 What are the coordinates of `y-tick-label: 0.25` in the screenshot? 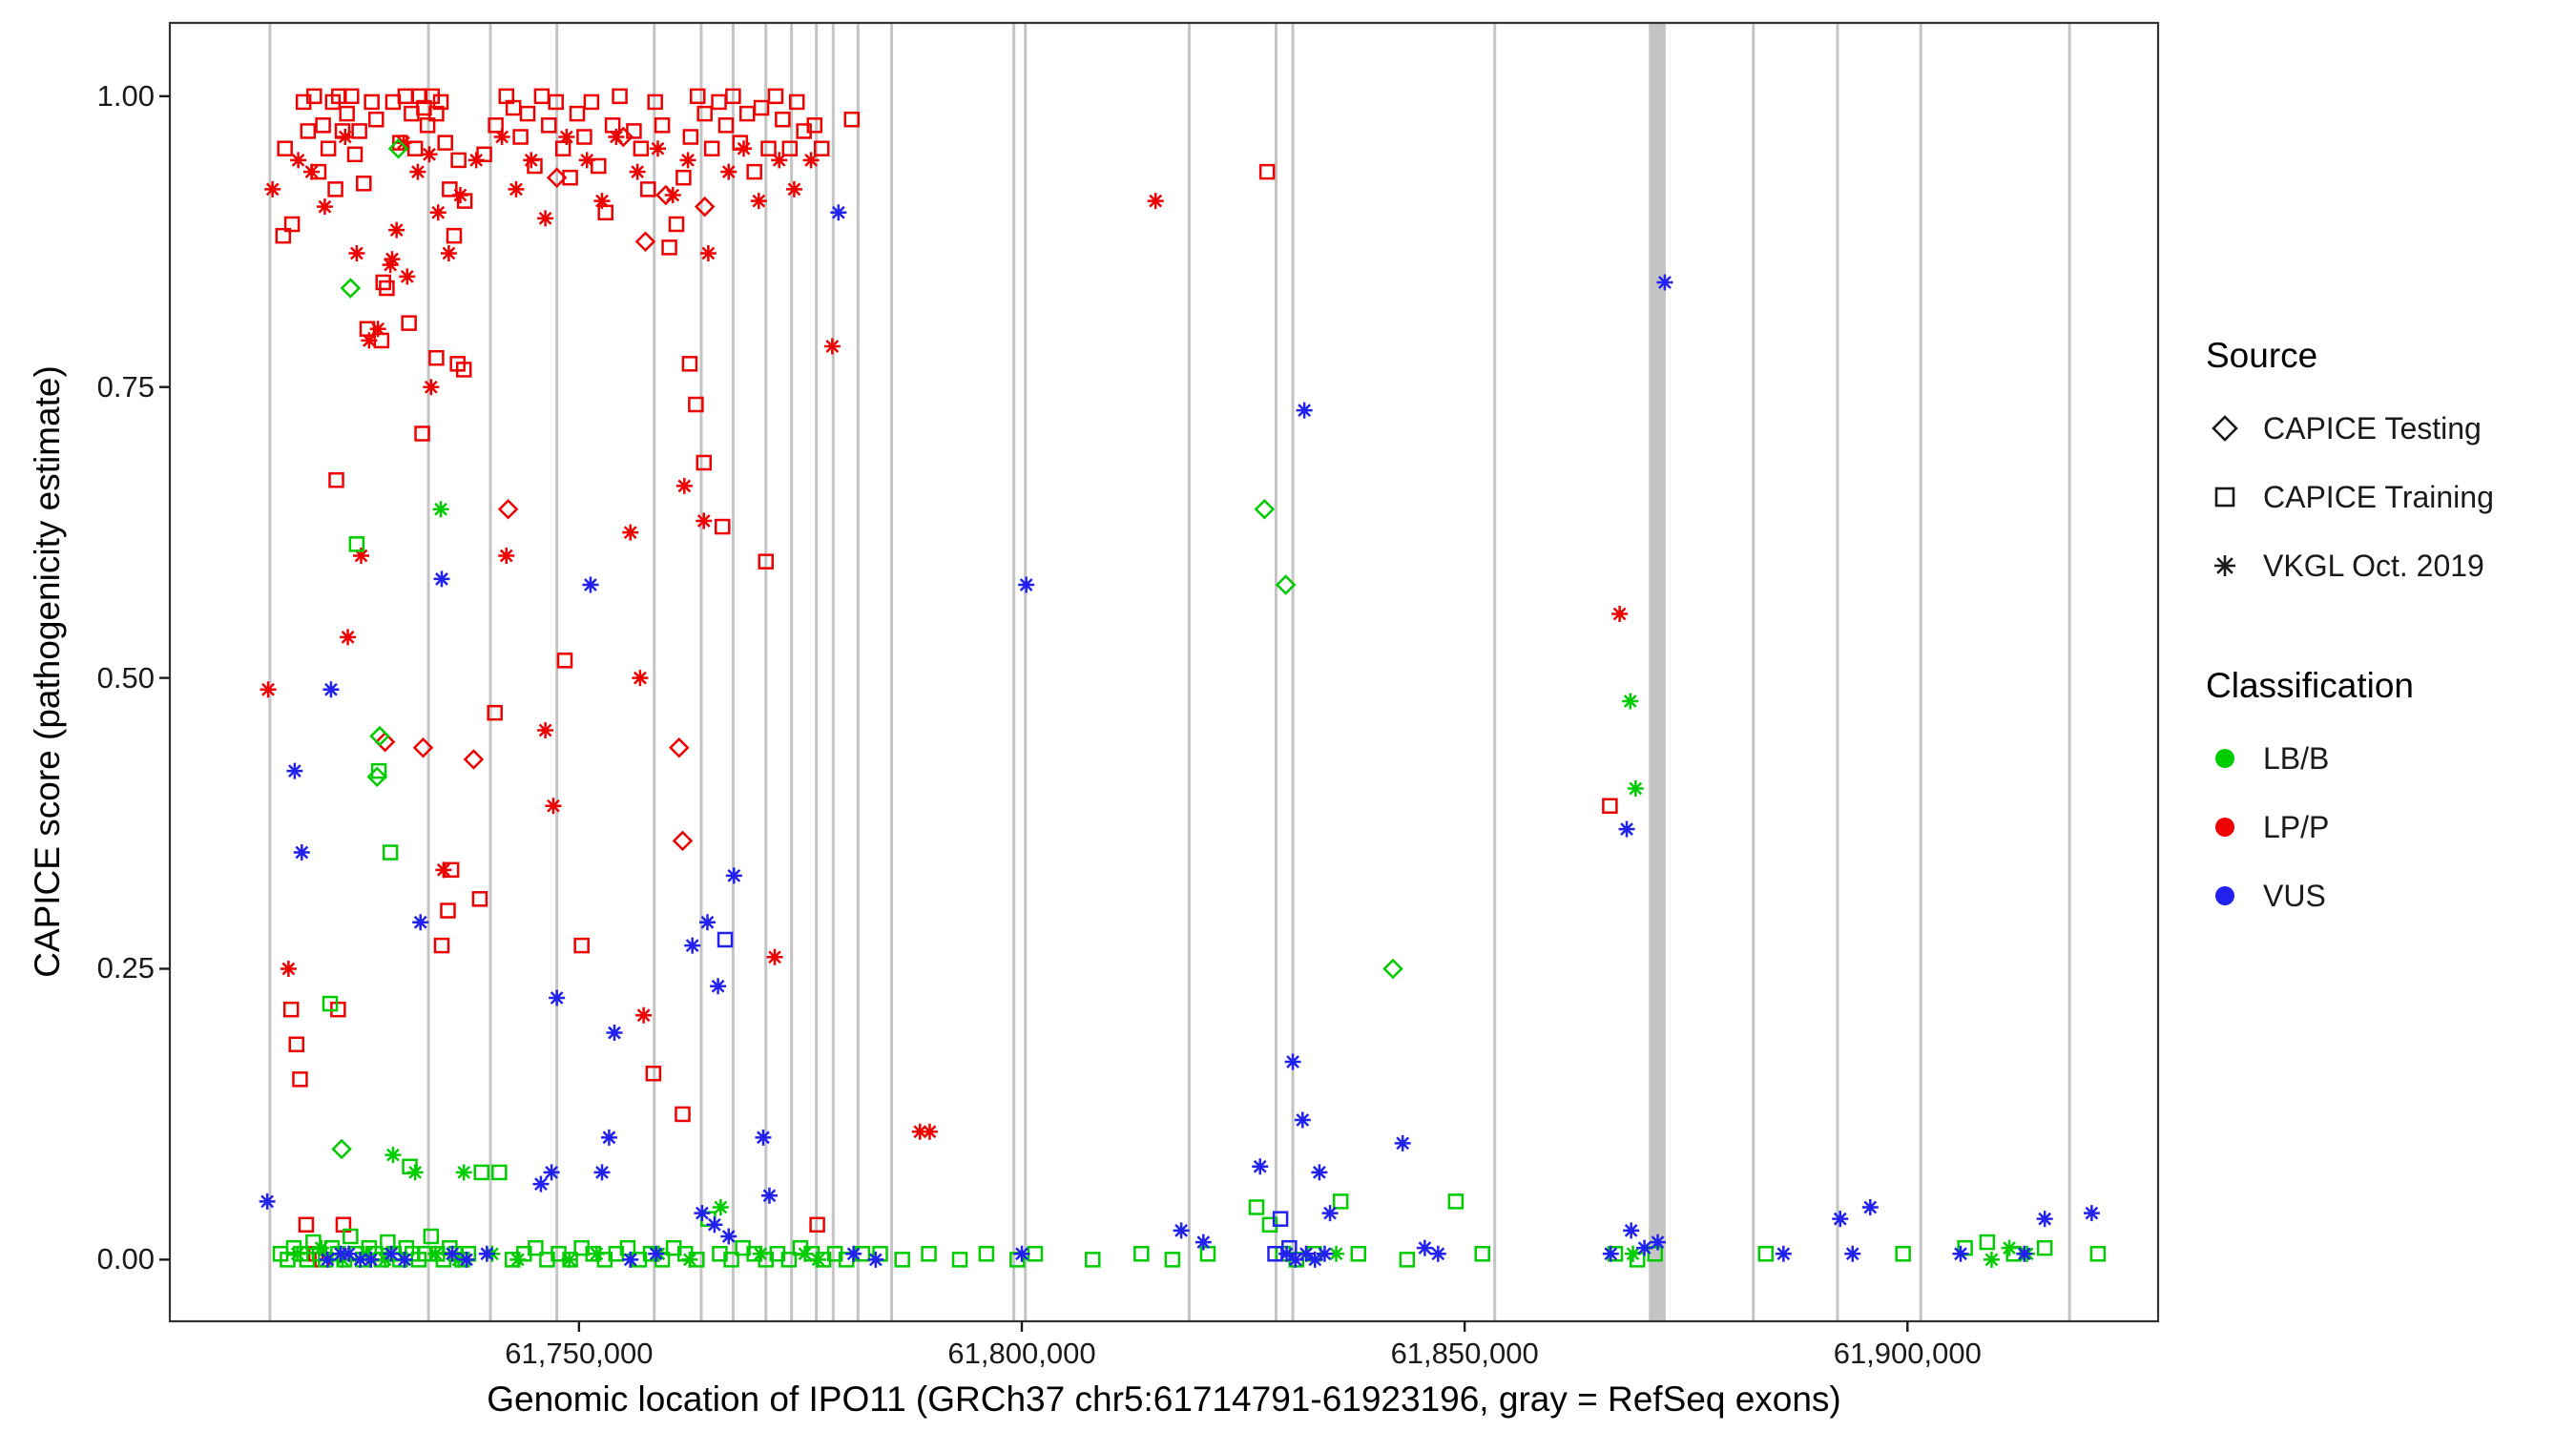 It's located at (125, 968).